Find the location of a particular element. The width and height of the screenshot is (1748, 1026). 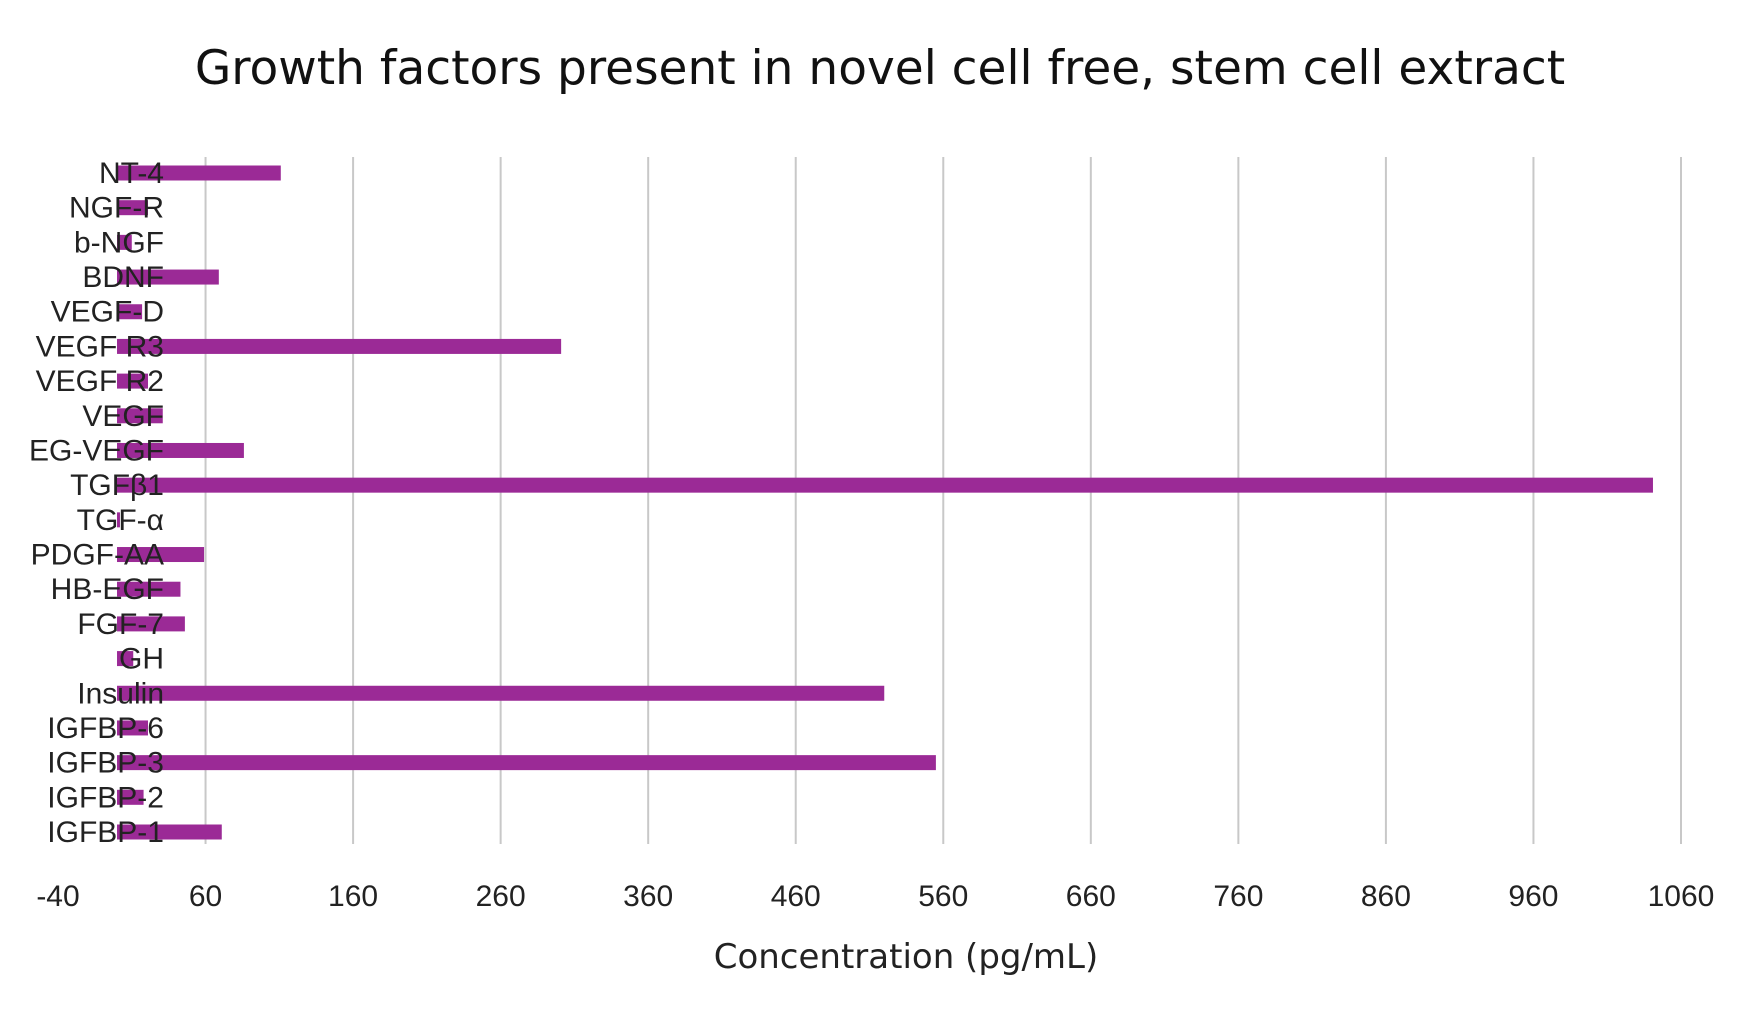

category-label: BDNF is located at coordinates (123, 277).